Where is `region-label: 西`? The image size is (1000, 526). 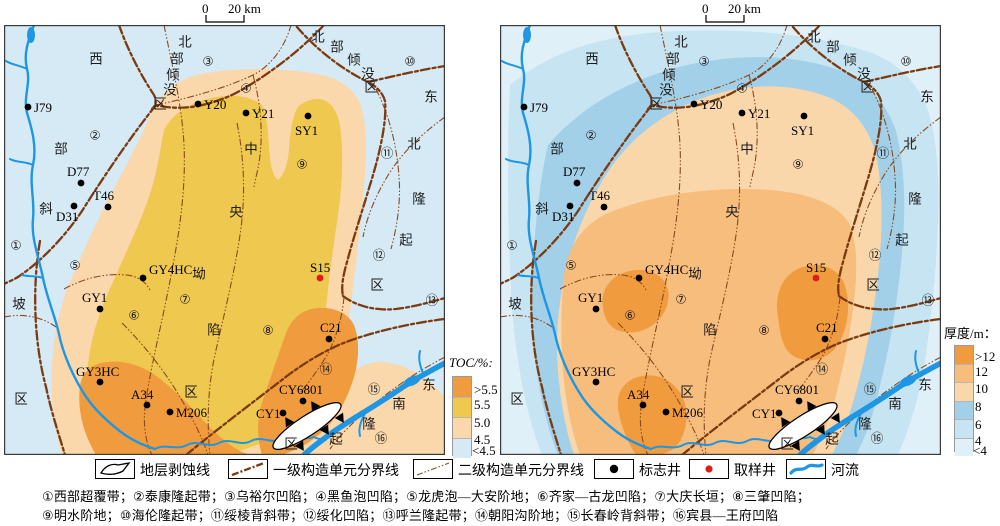
region-label: 西 is located at coordinates (96, 59).